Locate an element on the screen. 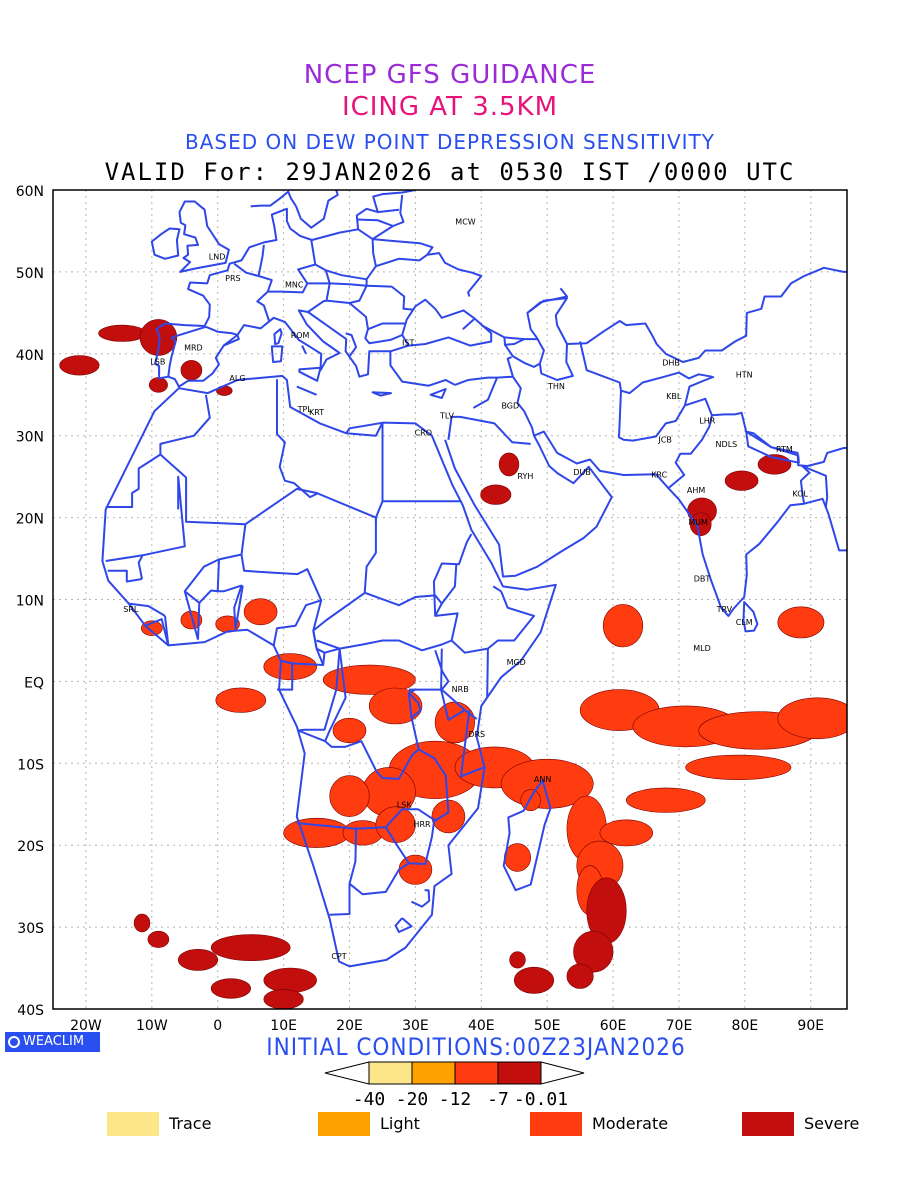 The height and width of the screenshot is (1200, 900). station-jcb: JCB is located at coordinates (664, 439).